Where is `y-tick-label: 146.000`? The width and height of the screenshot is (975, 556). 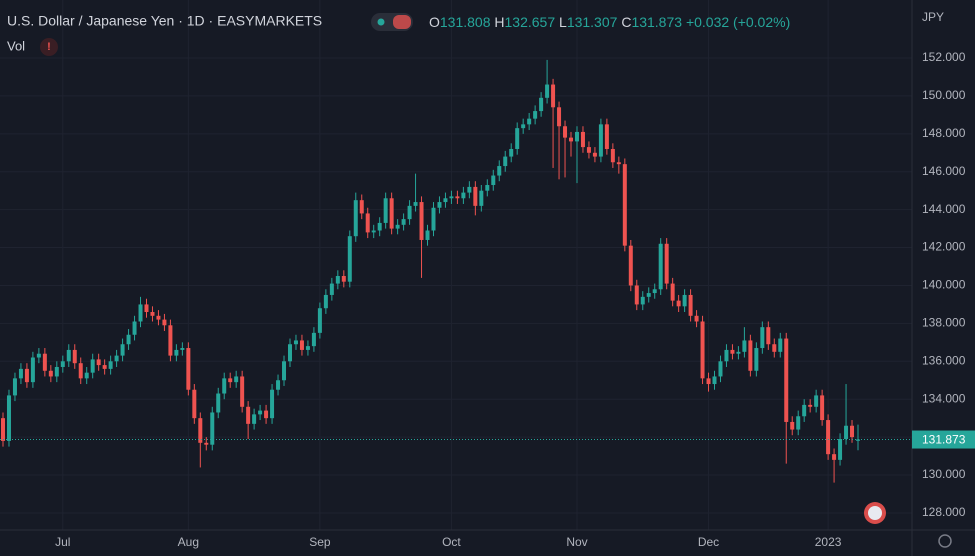
y-tick-label: 146.000 is located at coordinates (944, 171).